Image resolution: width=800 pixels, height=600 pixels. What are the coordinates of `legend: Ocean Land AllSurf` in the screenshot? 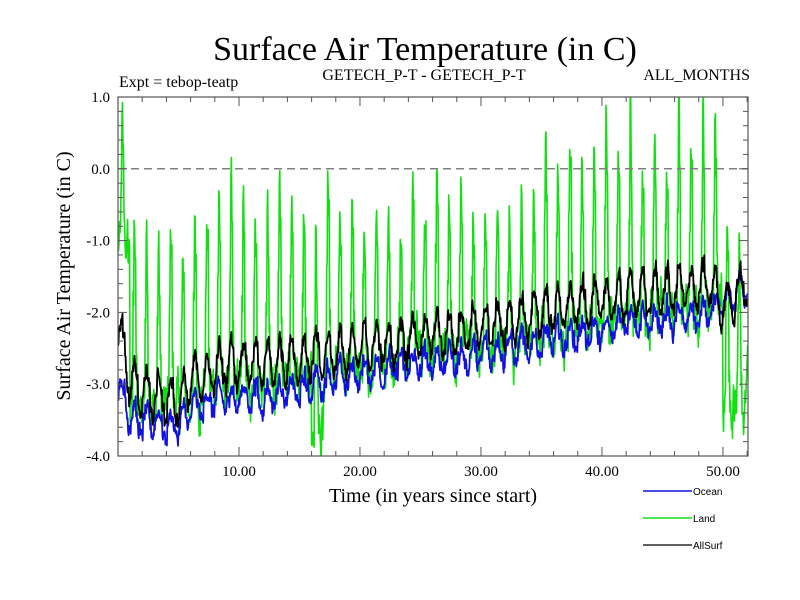 It's located at (683, 519).